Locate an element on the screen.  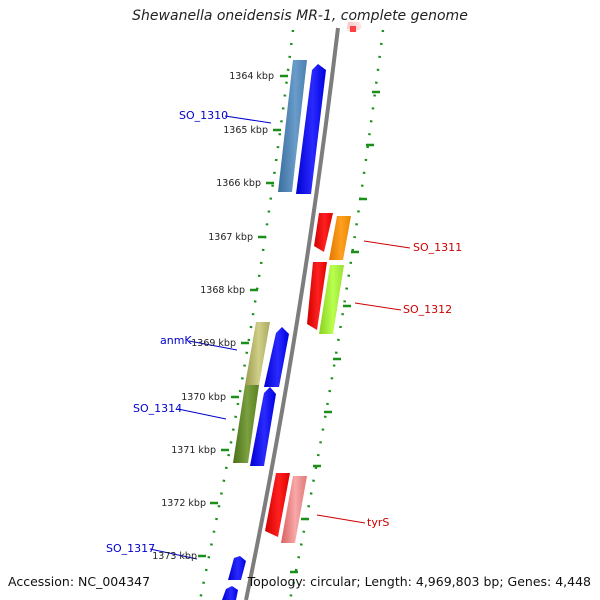
tick-label: 1373 kbp is located at coordinates (174, 556).